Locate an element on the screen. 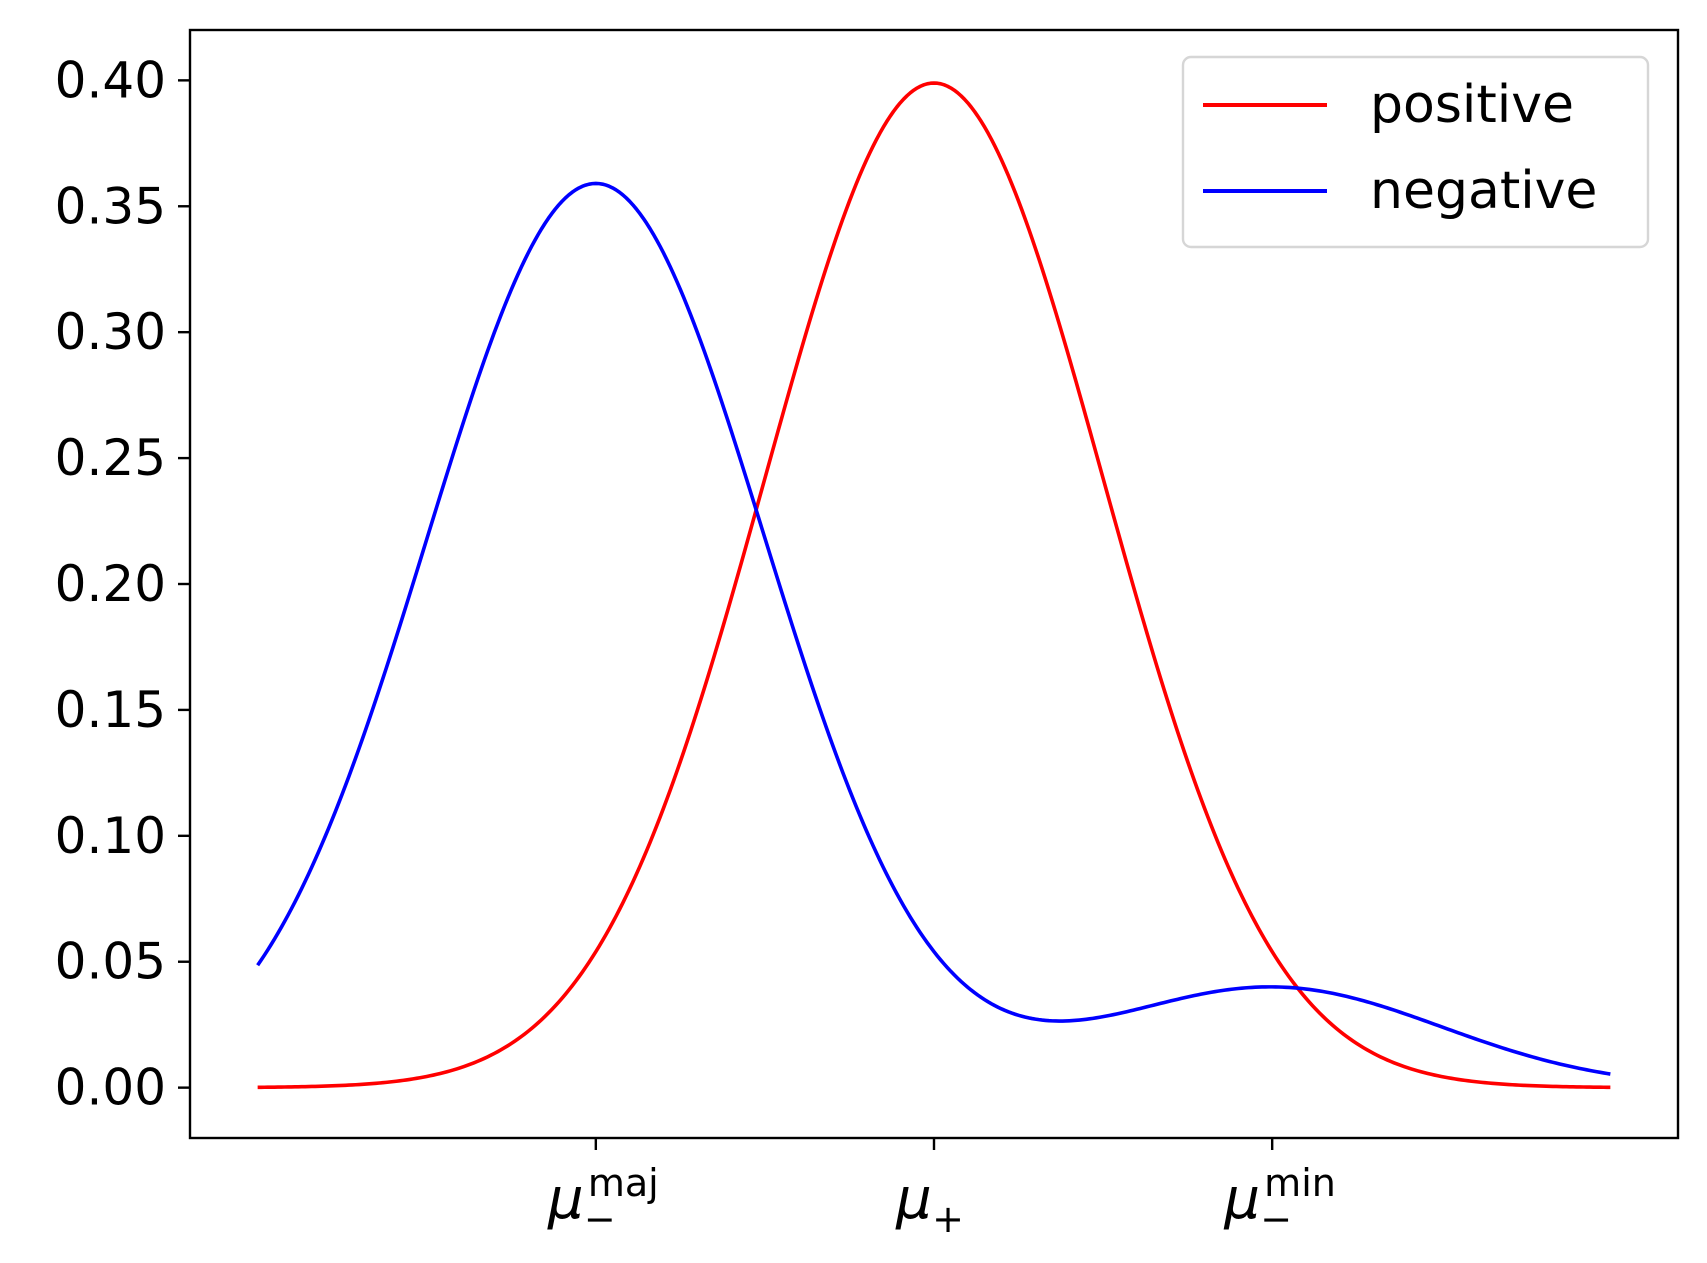 The height and width of the screenshot is (1263, 1707). y-tick-label: 0.20 is located at coordinates (110, 584).